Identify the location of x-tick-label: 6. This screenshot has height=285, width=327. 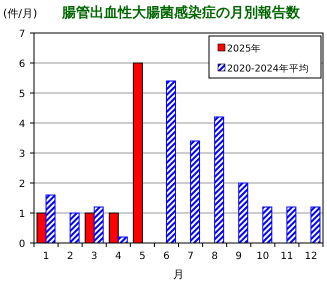
(166, 256).